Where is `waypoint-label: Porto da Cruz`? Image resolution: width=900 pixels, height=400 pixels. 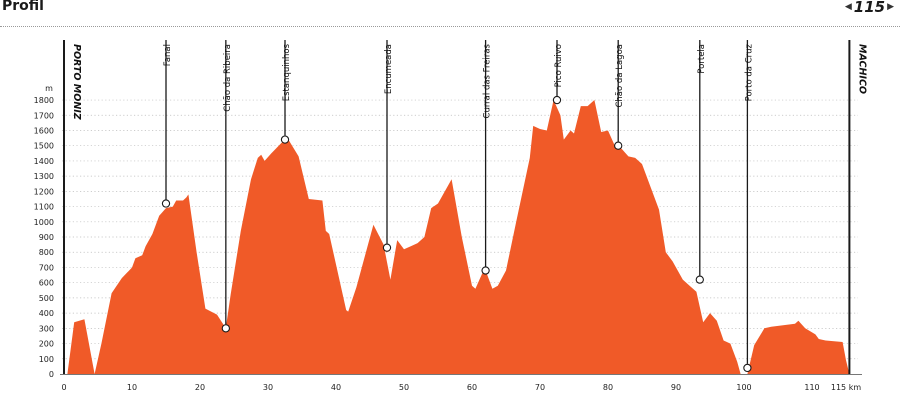 waypoint-label: Porto da Cruz is located at coordinates (749, 72).